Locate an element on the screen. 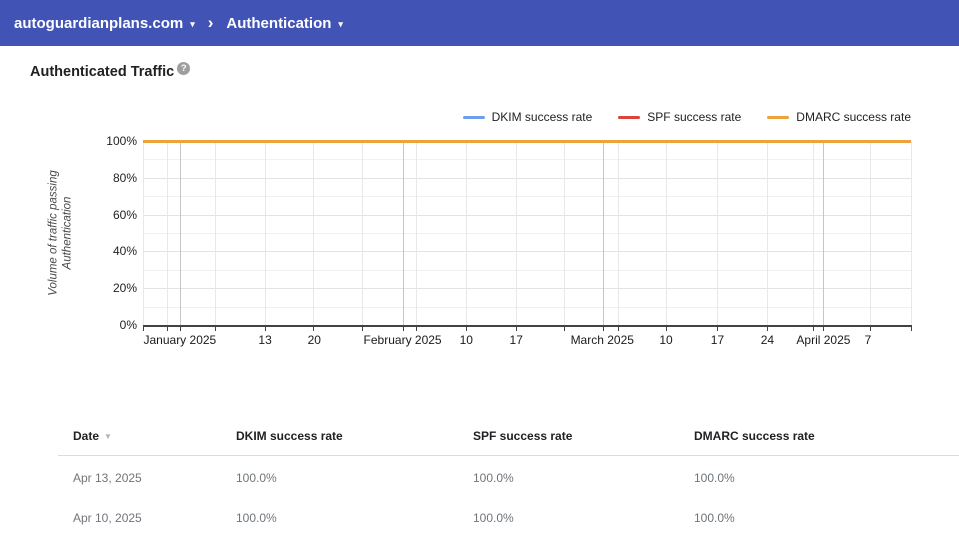  x-axis-tick-label: 7 is located at coordinates (868, 340).